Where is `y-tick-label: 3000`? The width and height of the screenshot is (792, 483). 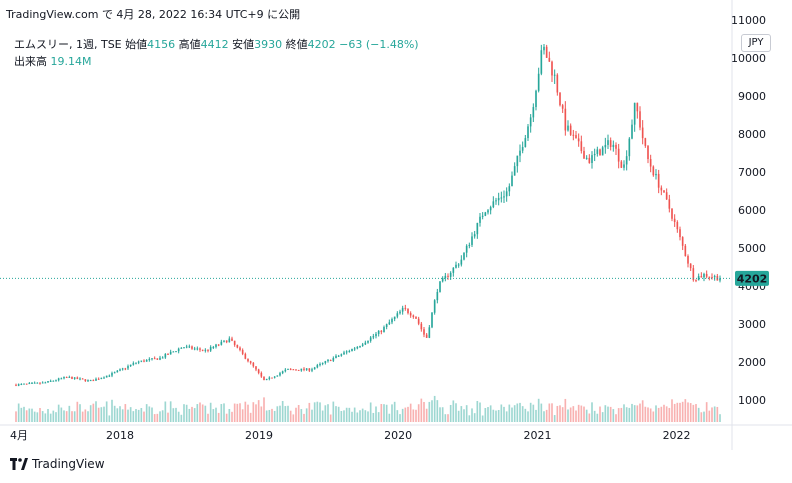
y-tick-label: 3000 is located at coordinates (752, 324).